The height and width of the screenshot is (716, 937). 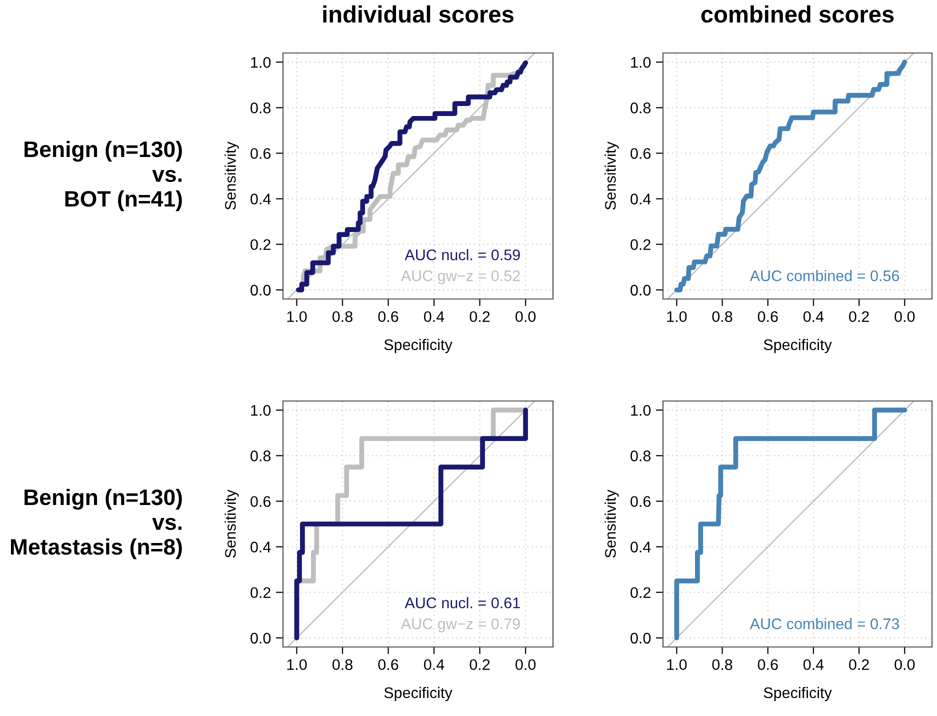 I want to click on chart-title: individual scores, so click(x=418, y=14).